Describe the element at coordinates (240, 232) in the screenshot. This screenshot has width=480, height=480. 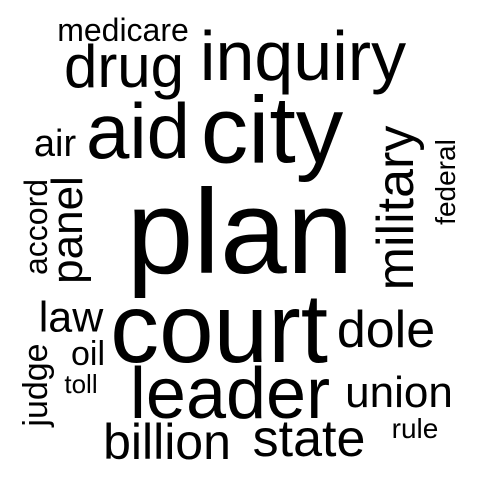
I see `word-plan: plan` at that location.